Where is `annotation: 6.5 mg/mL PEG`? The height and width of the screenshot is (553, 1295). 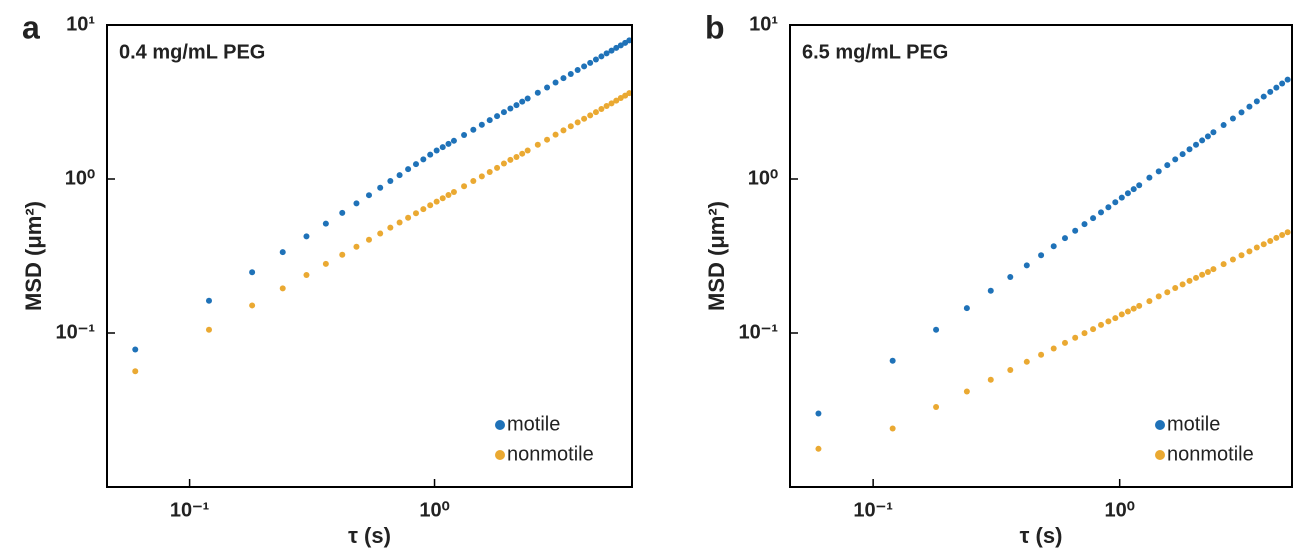 annotation: 6.5 mg/mL PEG is located at coordinates (875, 52).